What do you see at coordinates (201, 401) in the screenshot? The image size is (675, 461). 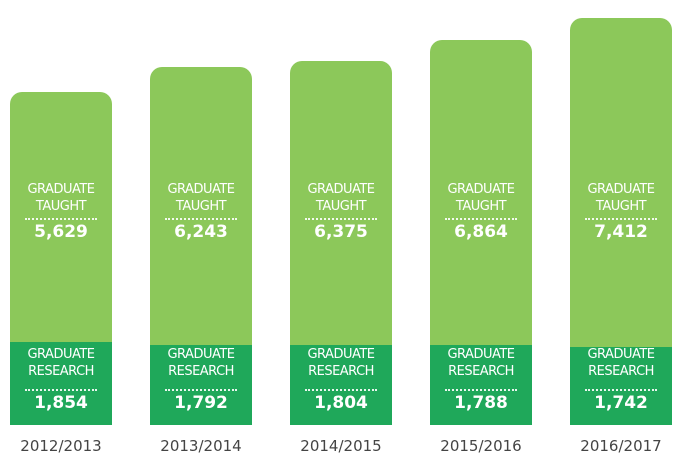 I see `value-label: 1,792` at bounding box center [201, 401].